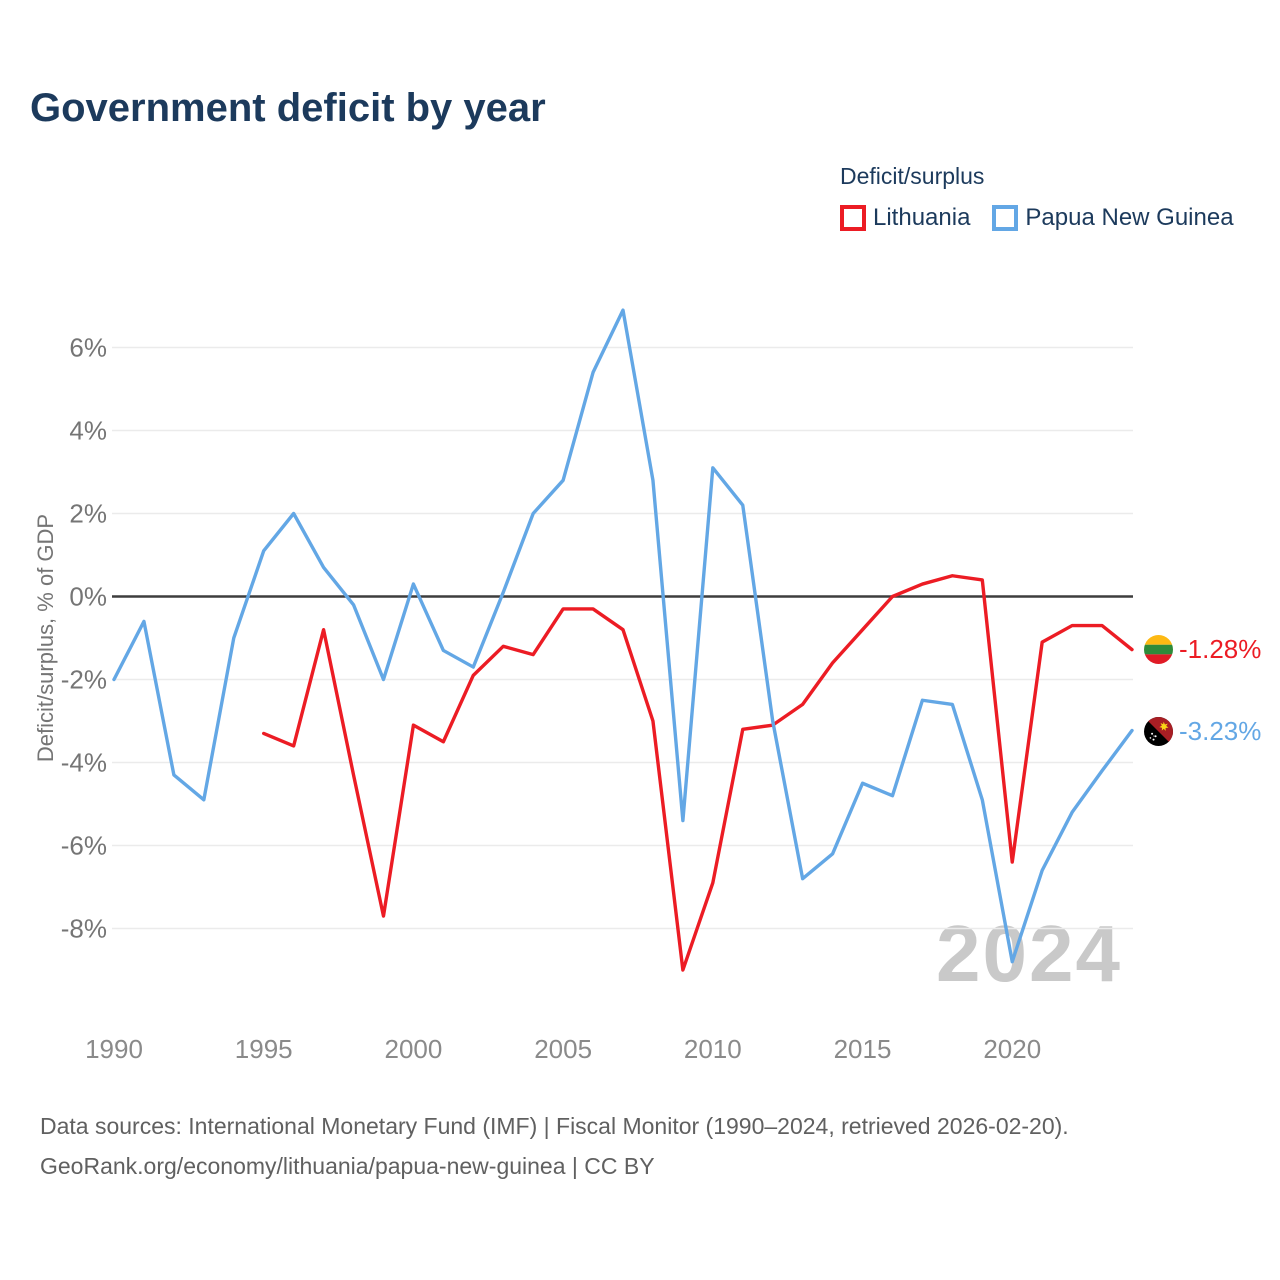 This screenshot has height=1280, width=1280. What do you see at coordinates (88, 597) in the screenshot?
I see `y-tick-label: 0%` at bounding box center [88, 597].